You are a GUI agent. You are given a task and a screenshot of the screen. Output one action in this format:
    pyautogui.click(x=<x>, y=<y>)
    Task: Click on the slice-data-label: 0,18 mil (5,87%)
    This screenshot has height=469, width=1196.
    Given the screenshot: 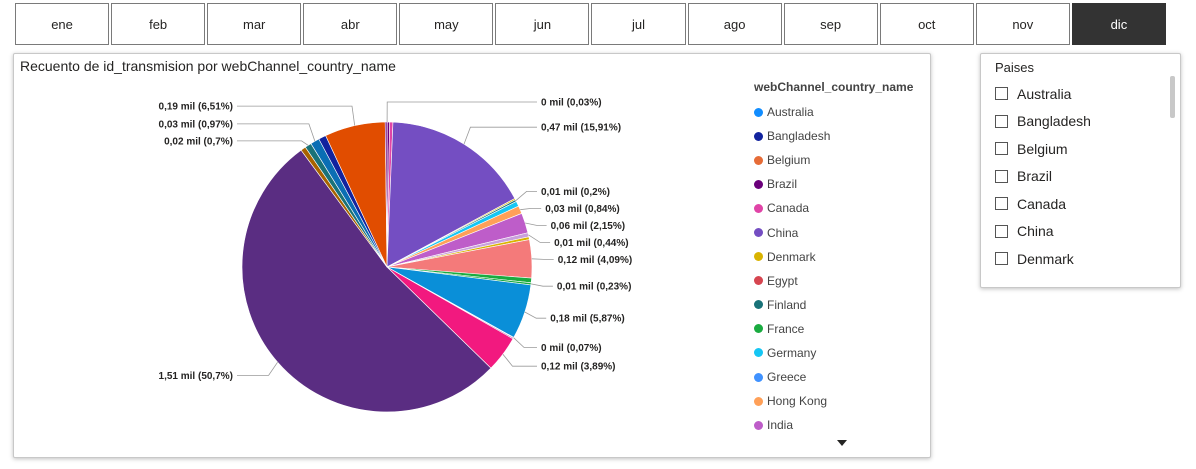 What is the action you would take?
    pyautogui.click(x=587, y=319)
    